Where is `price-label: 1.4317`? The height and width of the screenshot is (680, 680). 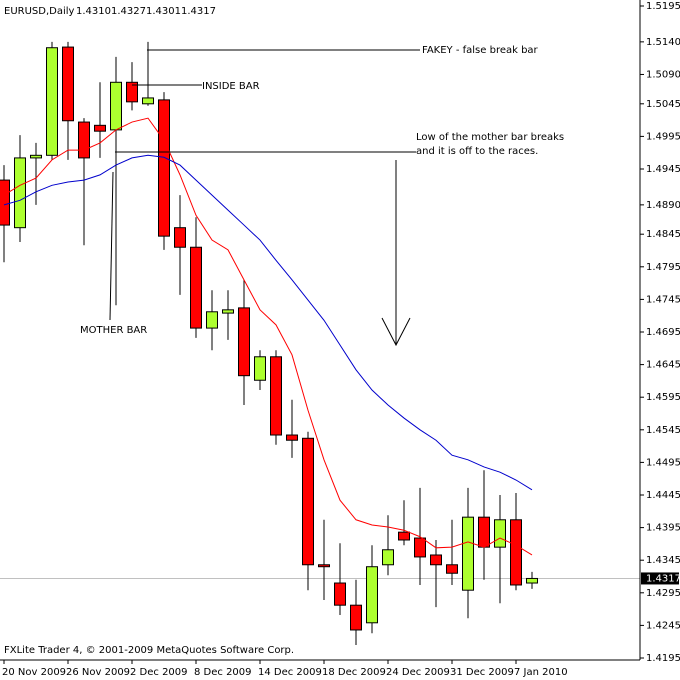 price-label: 1.4317 is located at coordinates (663, 578).